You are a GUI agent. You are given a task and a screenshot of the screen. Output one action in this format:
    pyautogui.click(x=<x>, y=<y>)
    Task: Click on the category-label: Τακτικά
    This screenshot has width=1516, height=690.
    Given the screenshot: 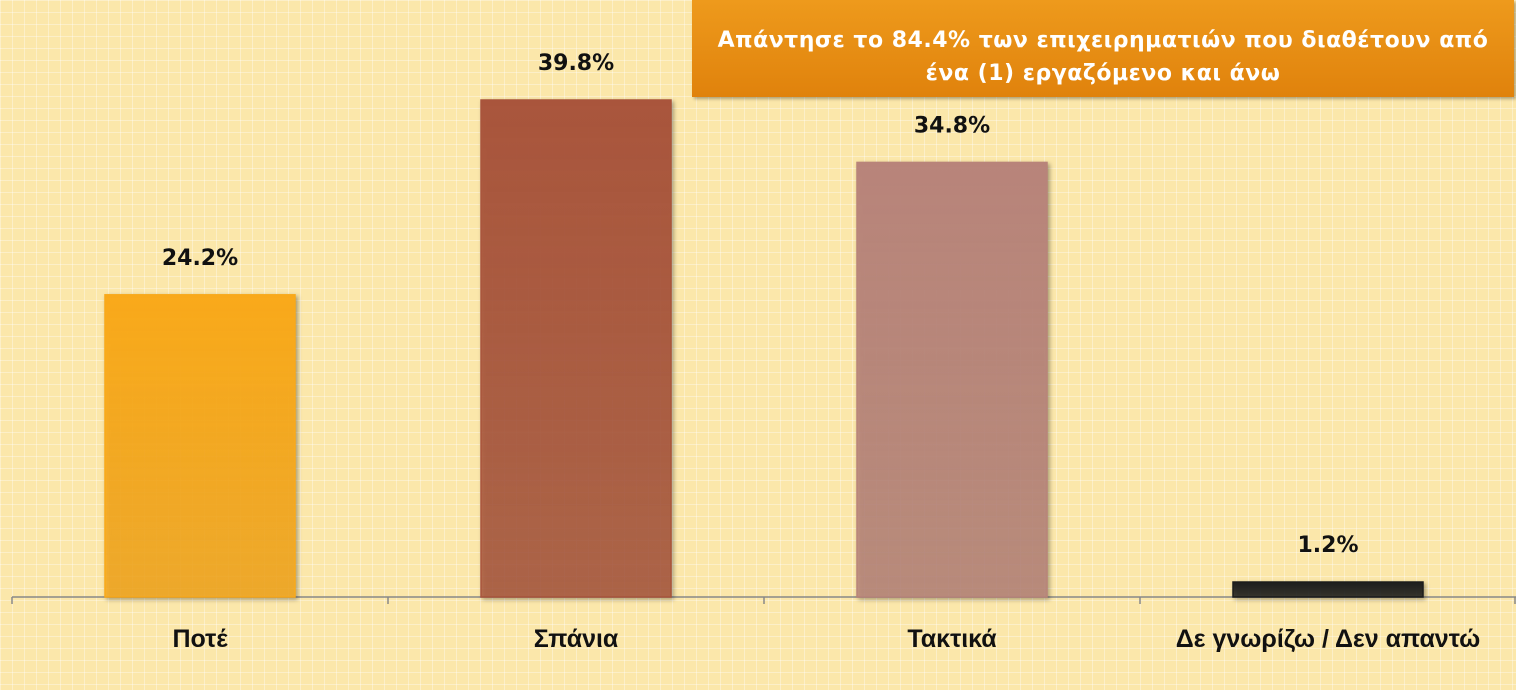 What is the action you would take?
    pyautogui.click(x=952, y=639)
    